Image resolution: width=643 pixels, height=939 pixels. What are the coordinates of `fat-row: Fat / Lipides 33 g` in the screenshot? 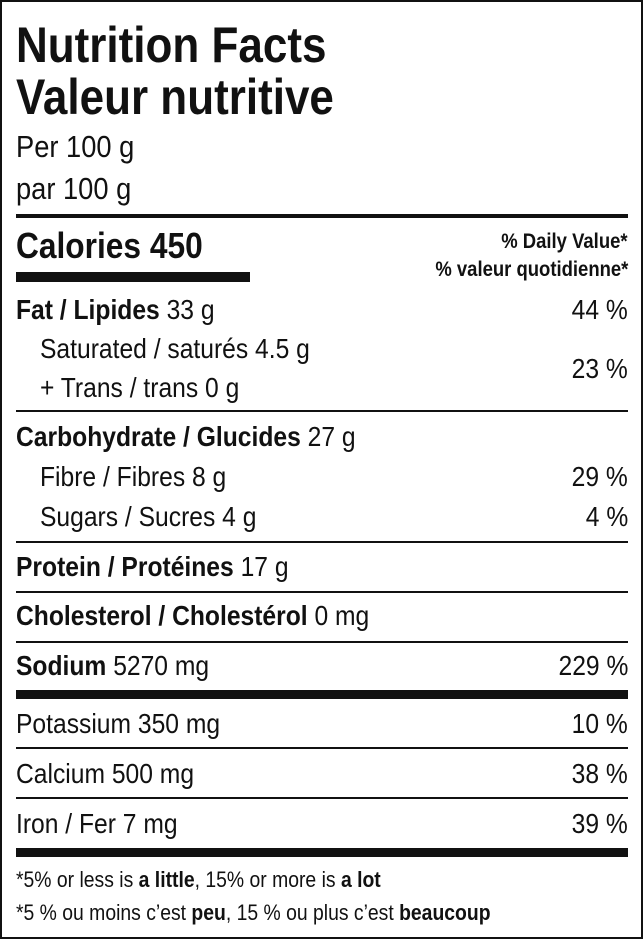 It's located at (115, 309).